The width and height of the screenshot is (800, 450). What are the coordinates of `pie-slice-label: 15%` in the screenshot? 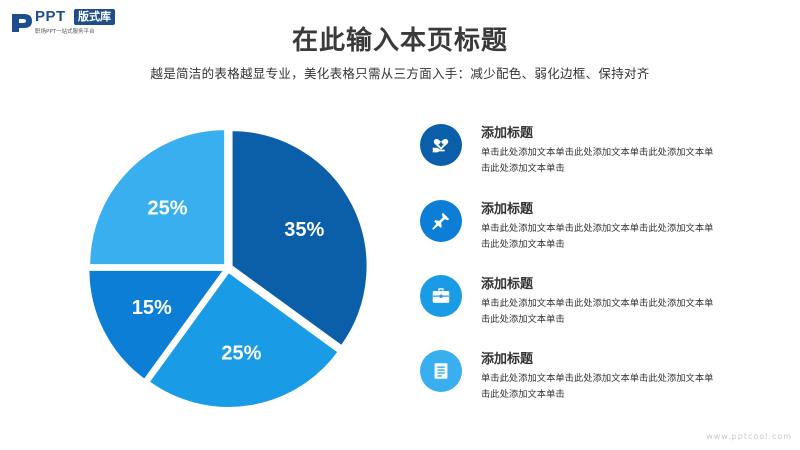 It's located at (152, 308).